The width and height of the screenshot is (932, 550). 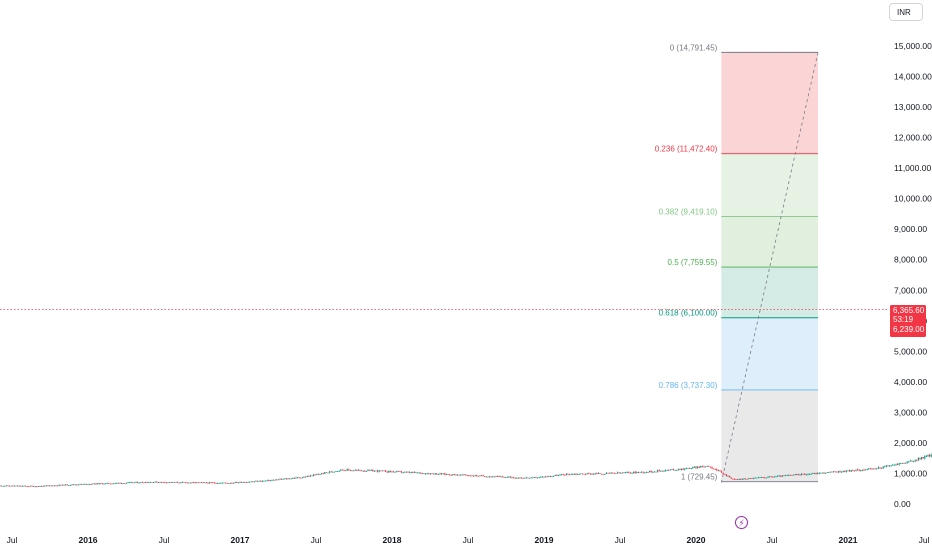 What do you see at coordinates (741, 522) in the screenshot?
I see `lightning-icon: ⚡` at bounding box center [741, 522].